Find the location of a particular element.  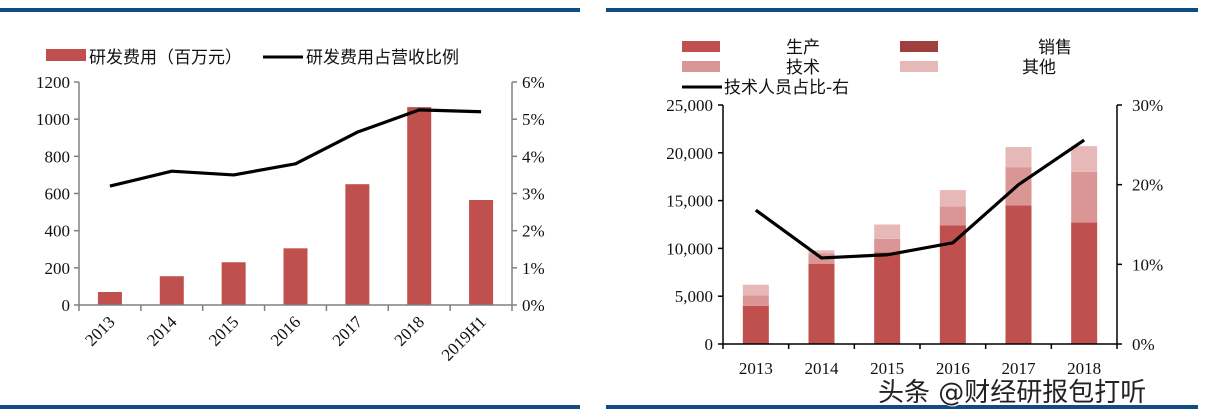

y-right-tick-label: 6% is located at coordinates (533, 82).